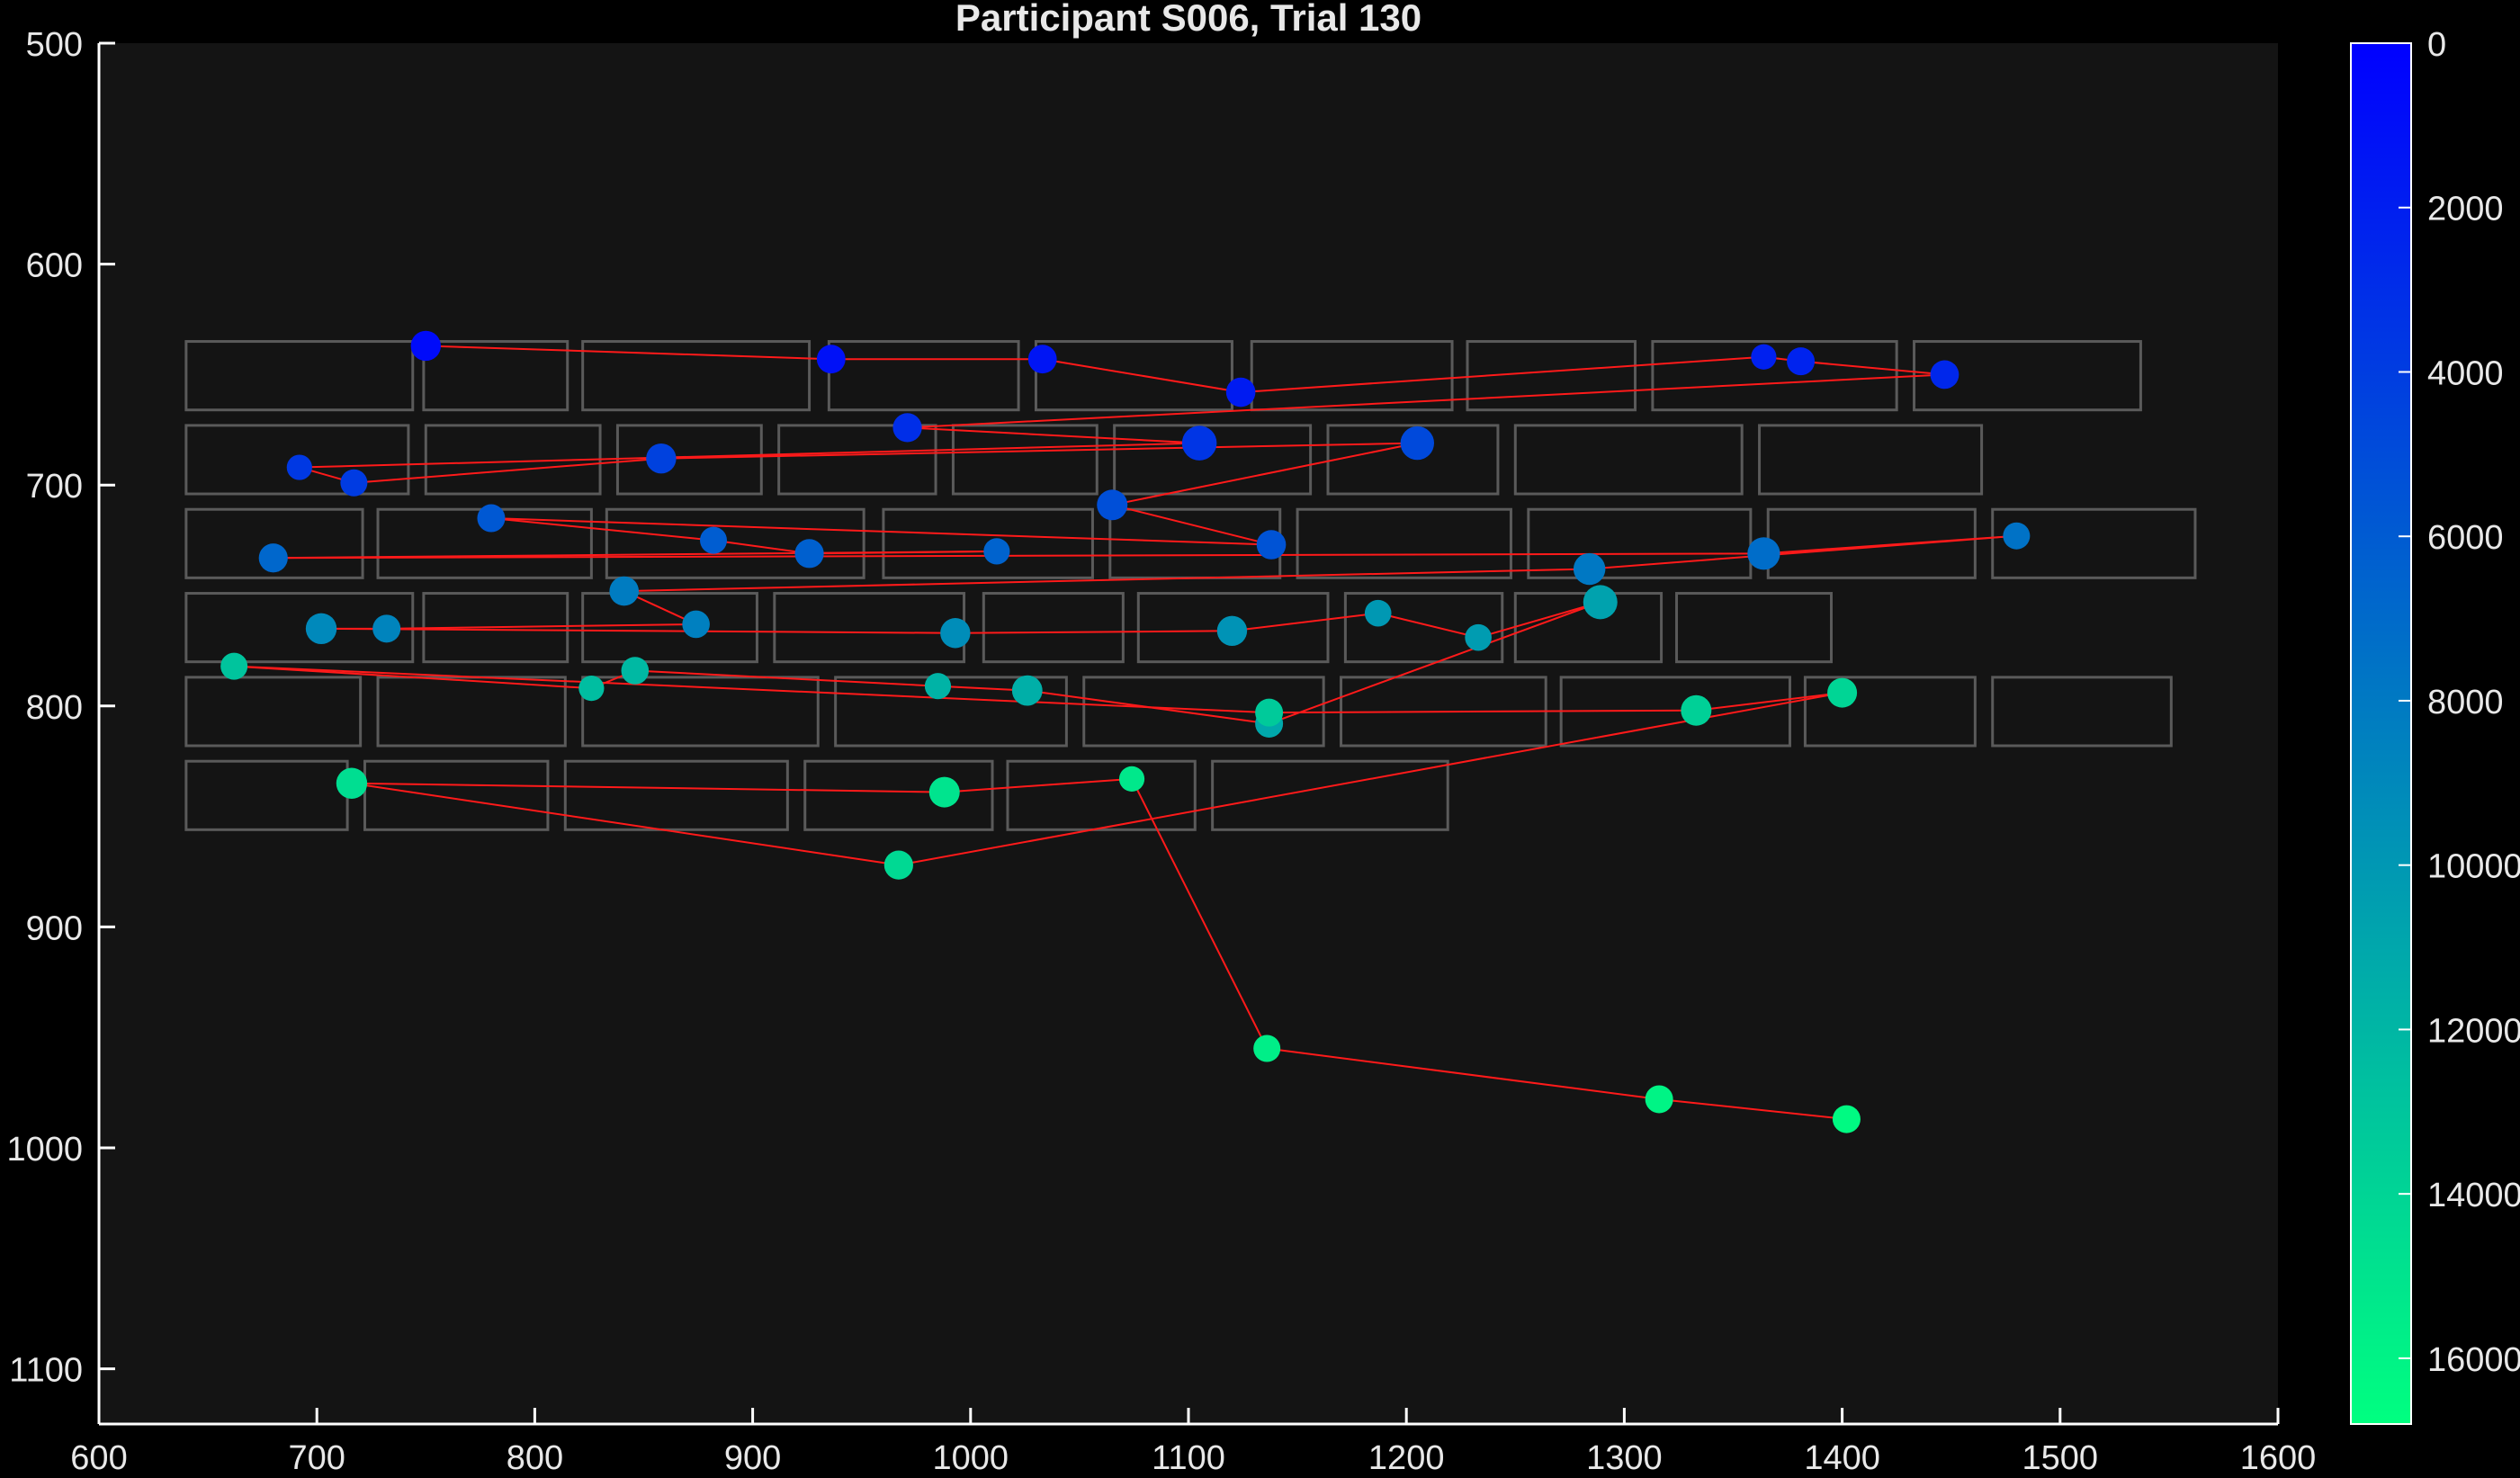  What do you see at coordinates (1188, 19) in the screenshot?
I see `chart-title: Participant S006, Trial 130` at bounding box center [1188, 19].